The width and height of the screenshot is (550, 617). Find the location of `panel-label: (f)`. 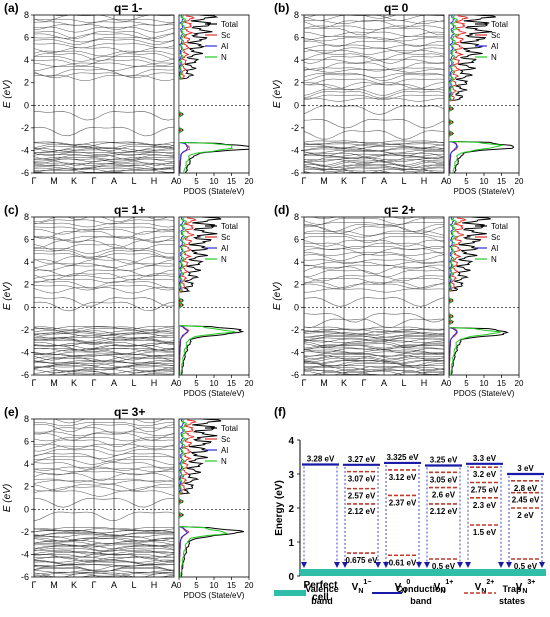

panel-label: (f) is located at coordinates (280, 412).